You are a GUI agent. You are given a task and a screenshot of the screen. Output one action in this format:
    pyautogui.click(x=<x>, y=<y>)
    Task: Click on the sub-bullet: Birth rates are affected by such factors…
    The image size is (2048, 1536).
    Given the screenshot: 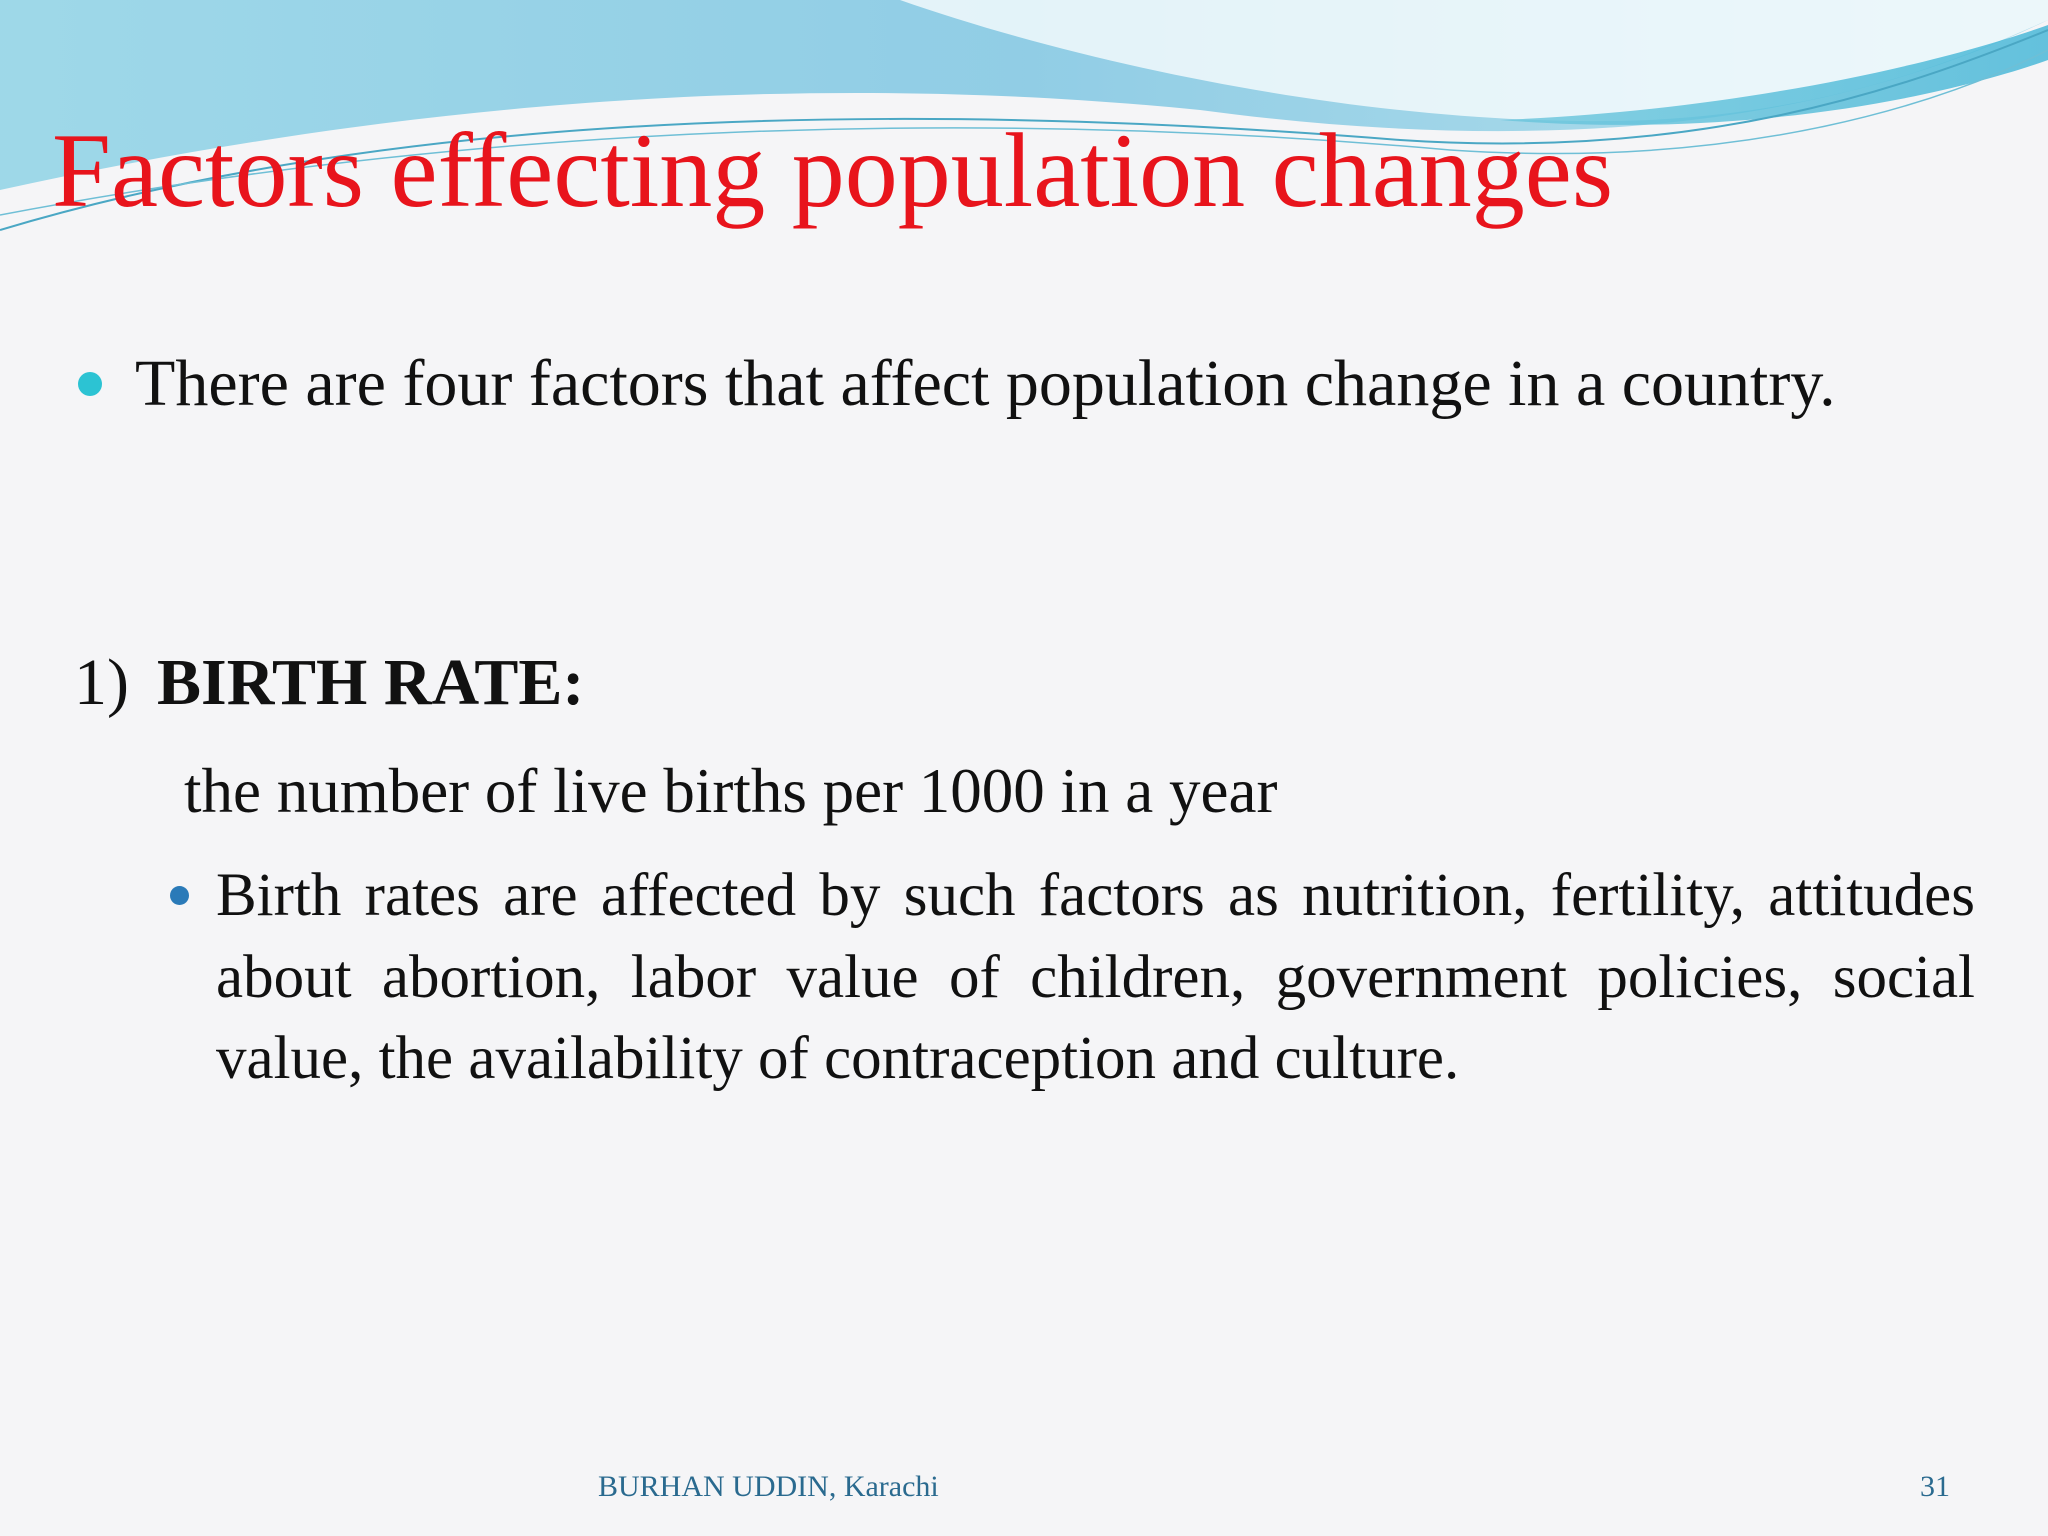 What is the action you would take?
    pyautogui.click(x=1095, y=977)
    